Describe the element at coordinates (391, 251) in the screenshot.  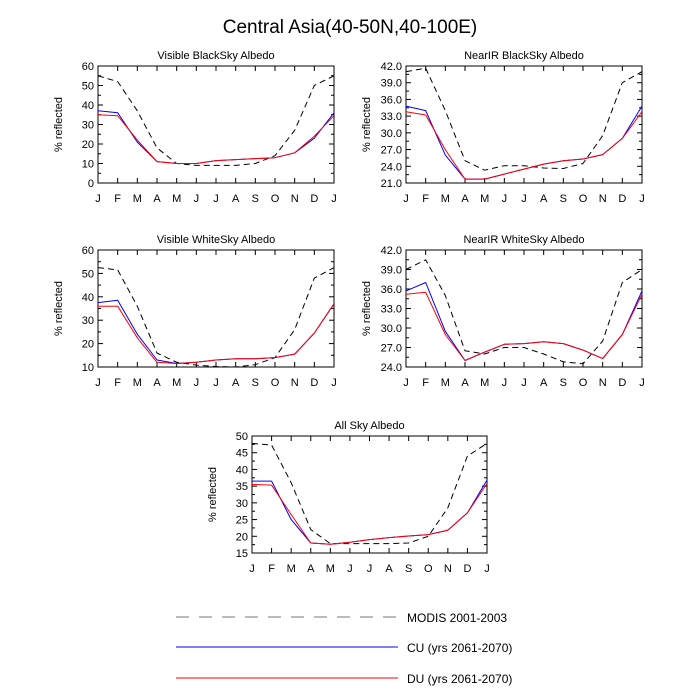
I see `y-tick-label: 42.0` at that location.